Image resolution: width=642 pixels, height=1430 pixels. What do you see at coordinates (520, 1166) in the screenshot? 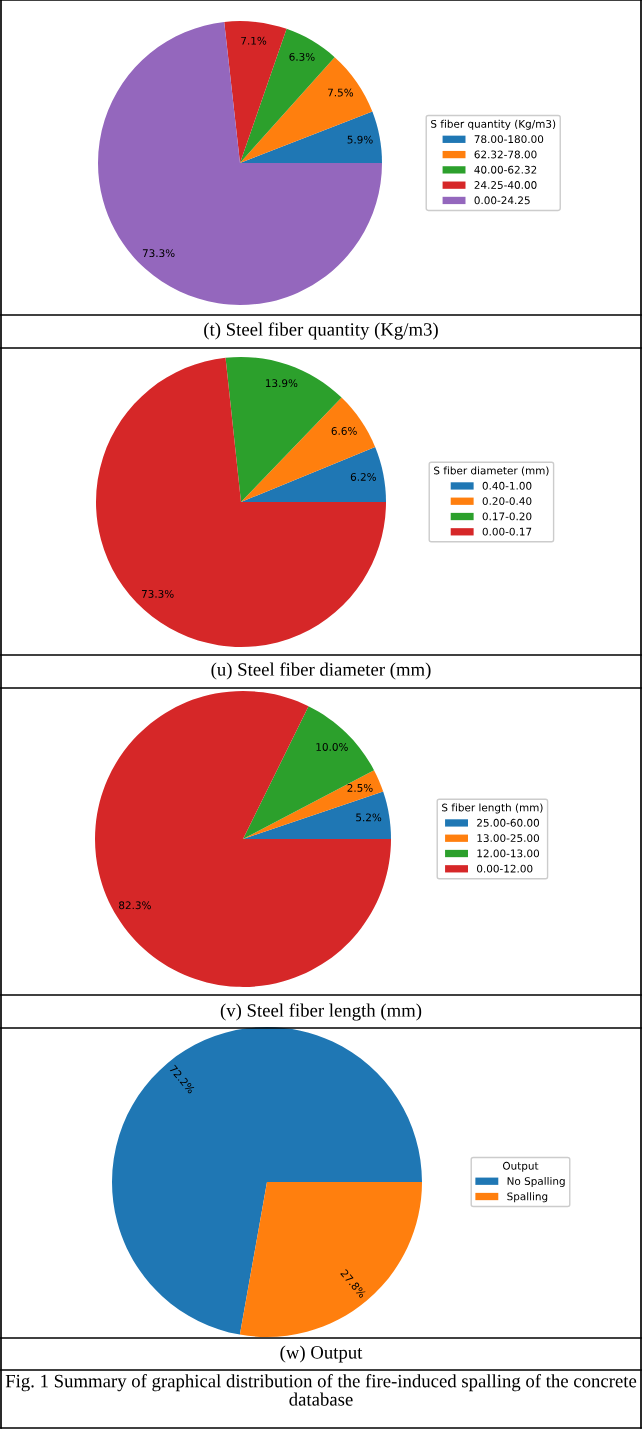
I see `legend-title: Output` at bounding box center [520, 1166].